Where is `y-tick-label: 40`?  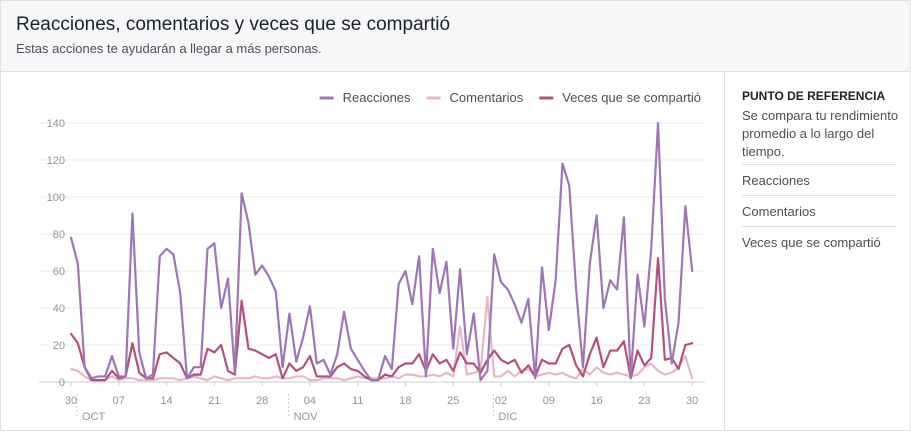
y-tick-label: 40 is located at coordinates (59, 309).